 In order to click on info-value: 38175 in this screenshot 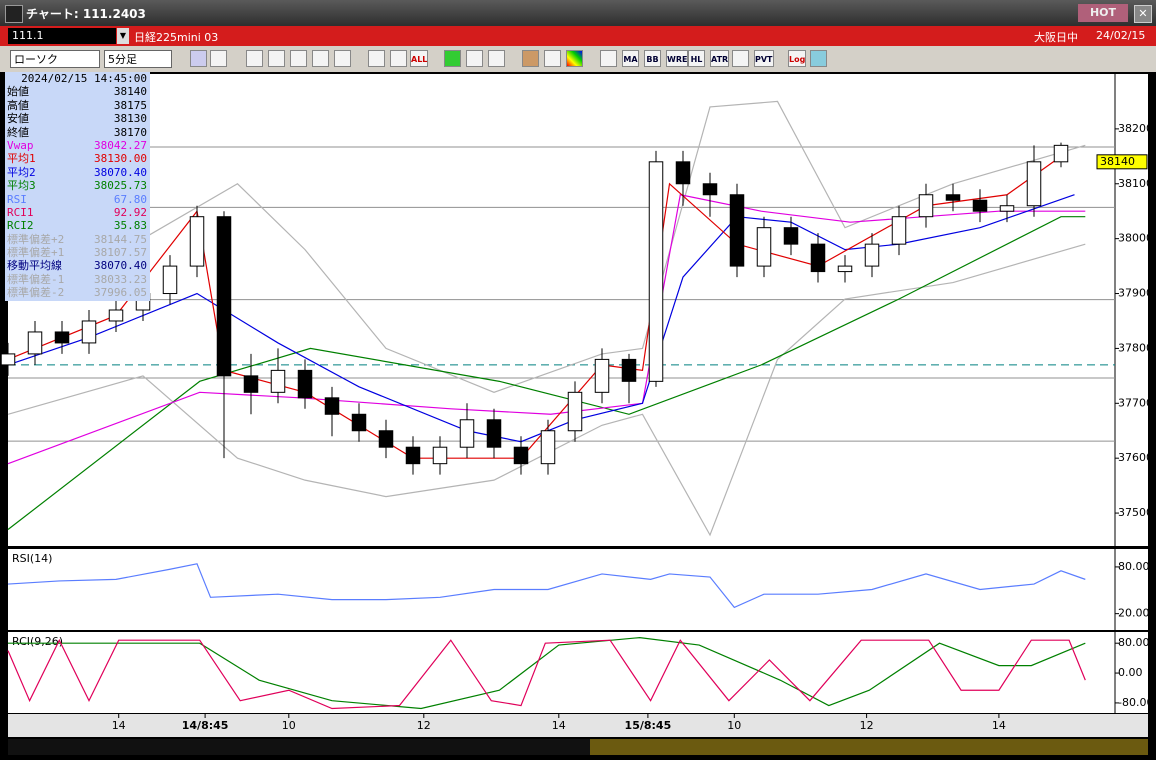, I will do `click(130, 105)`.